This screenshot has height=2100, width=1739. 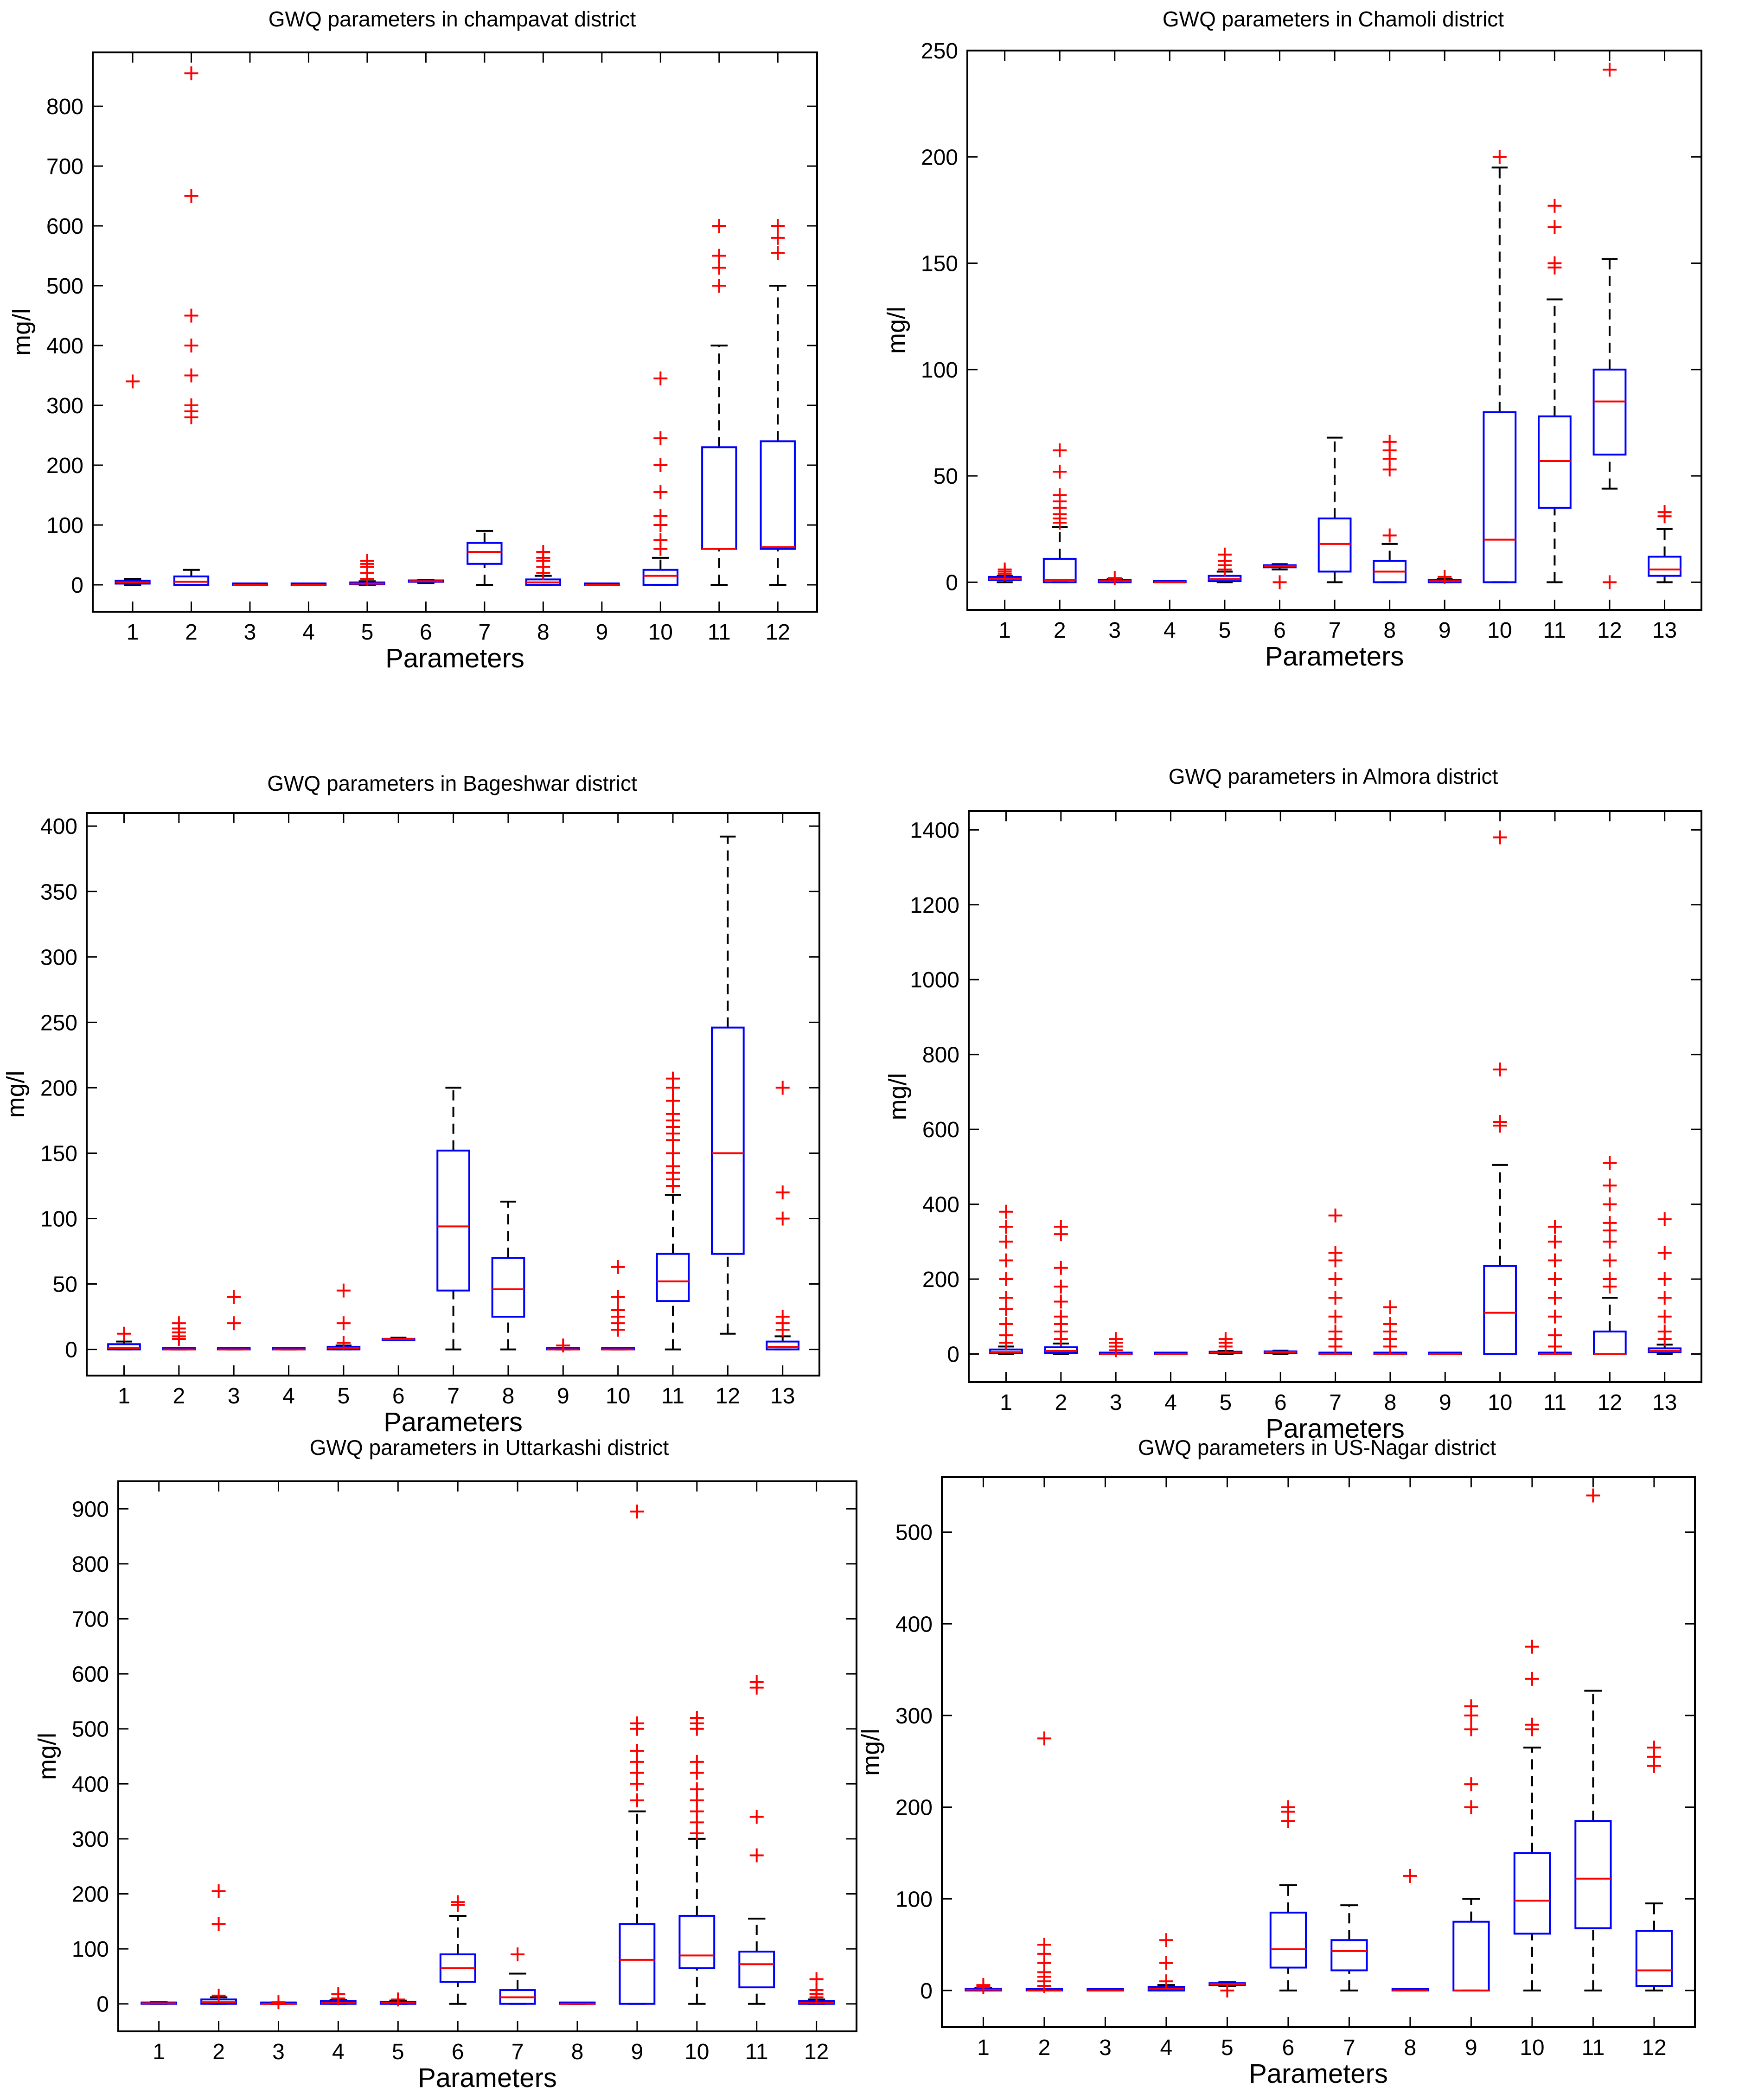 I want to click on y-tick-label: 250, so click(x=939, y=51).